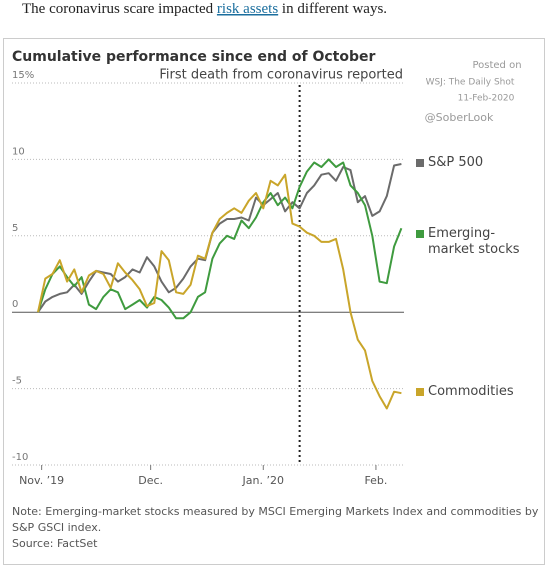  Describe the element at coordinates (18, 151) in the screenshot. I see `y-tick-label: 10` at that location.